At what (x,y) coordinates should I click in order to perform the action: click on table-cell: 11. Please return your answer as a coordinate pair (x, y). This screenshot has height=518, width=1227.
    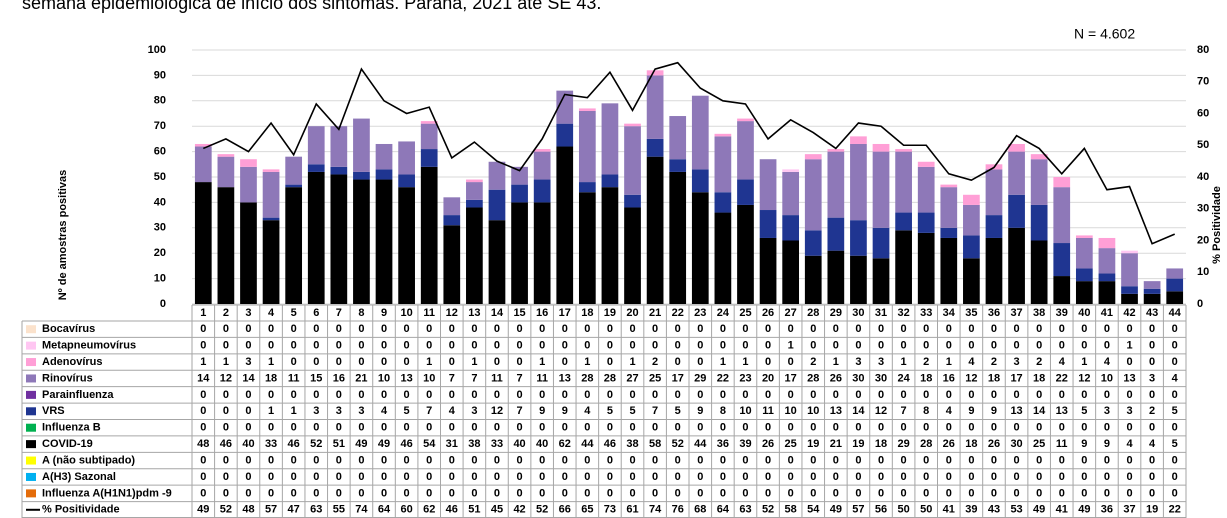
    Looking at the image, I should click on (768, 411).